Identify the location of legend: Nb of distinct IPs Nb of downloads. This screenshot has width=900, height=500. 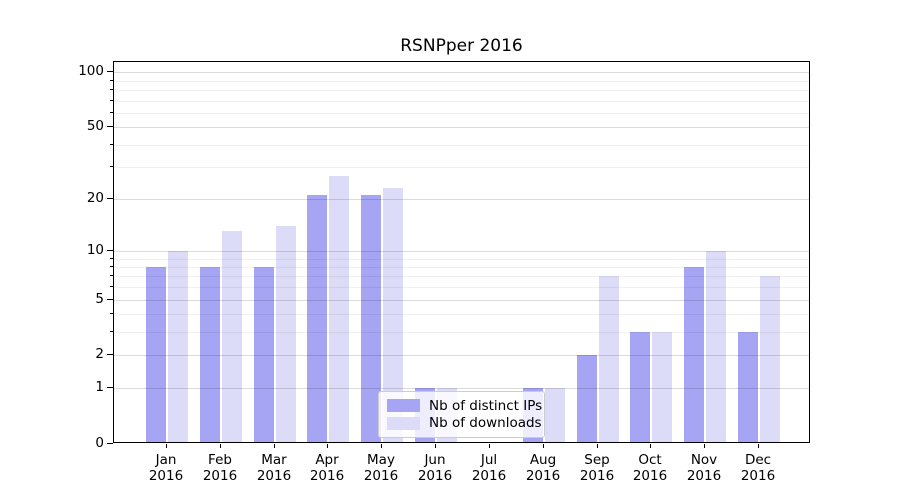
(461, 414).